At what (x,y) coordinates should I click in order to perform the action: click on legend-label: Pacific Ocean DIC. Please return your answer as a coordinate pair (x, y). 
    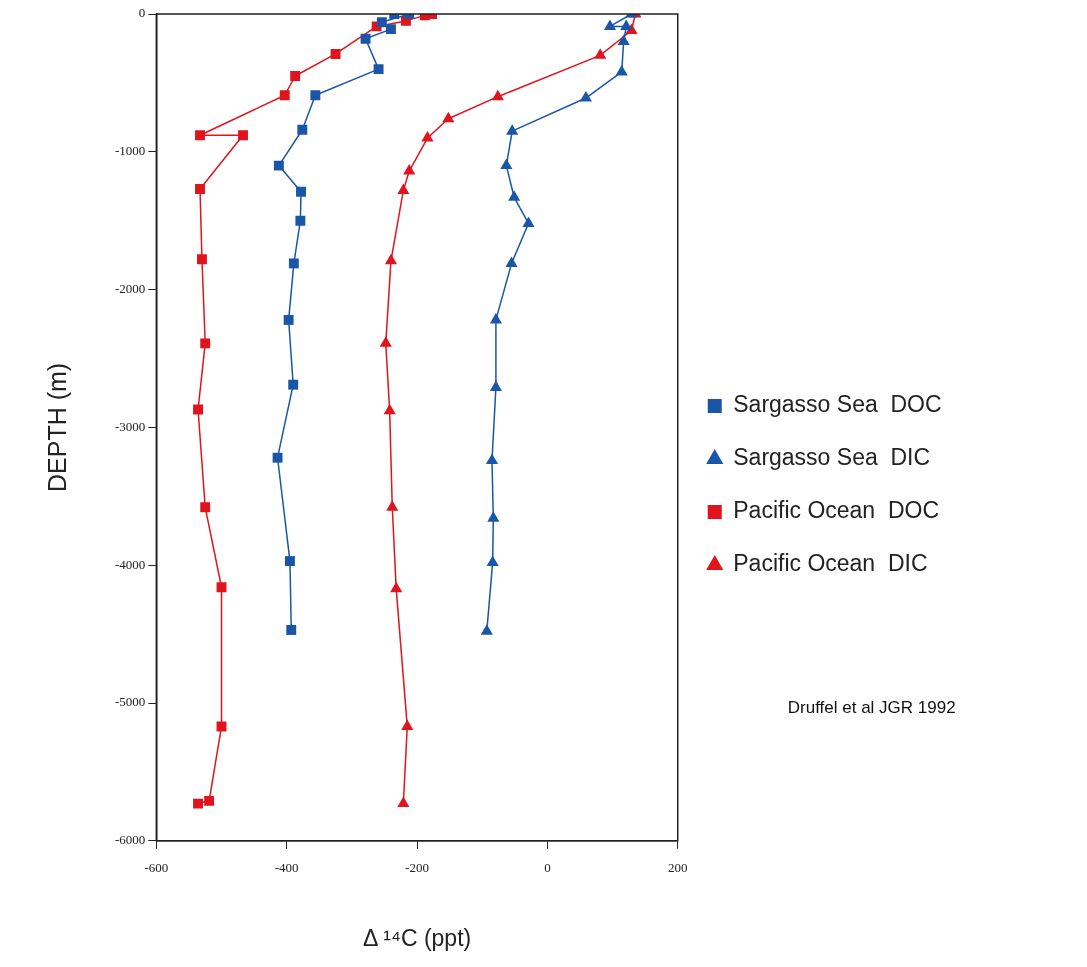
    Looking at the image, I should click on (830, 563).